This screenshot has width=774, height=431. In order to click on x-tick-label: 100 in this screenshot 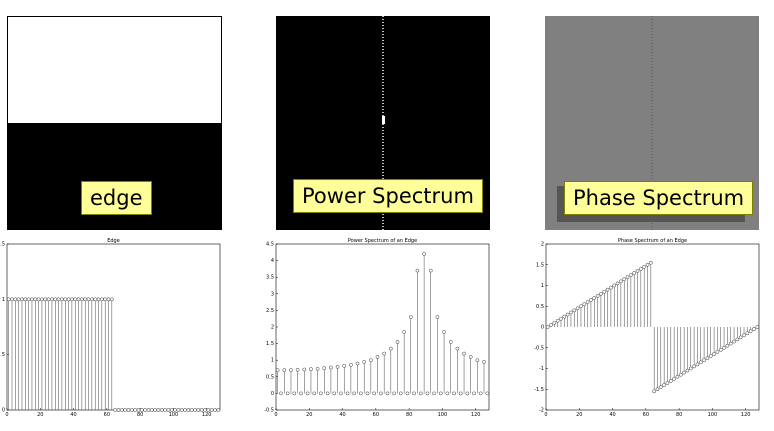, I will do `click(713, 415)`.